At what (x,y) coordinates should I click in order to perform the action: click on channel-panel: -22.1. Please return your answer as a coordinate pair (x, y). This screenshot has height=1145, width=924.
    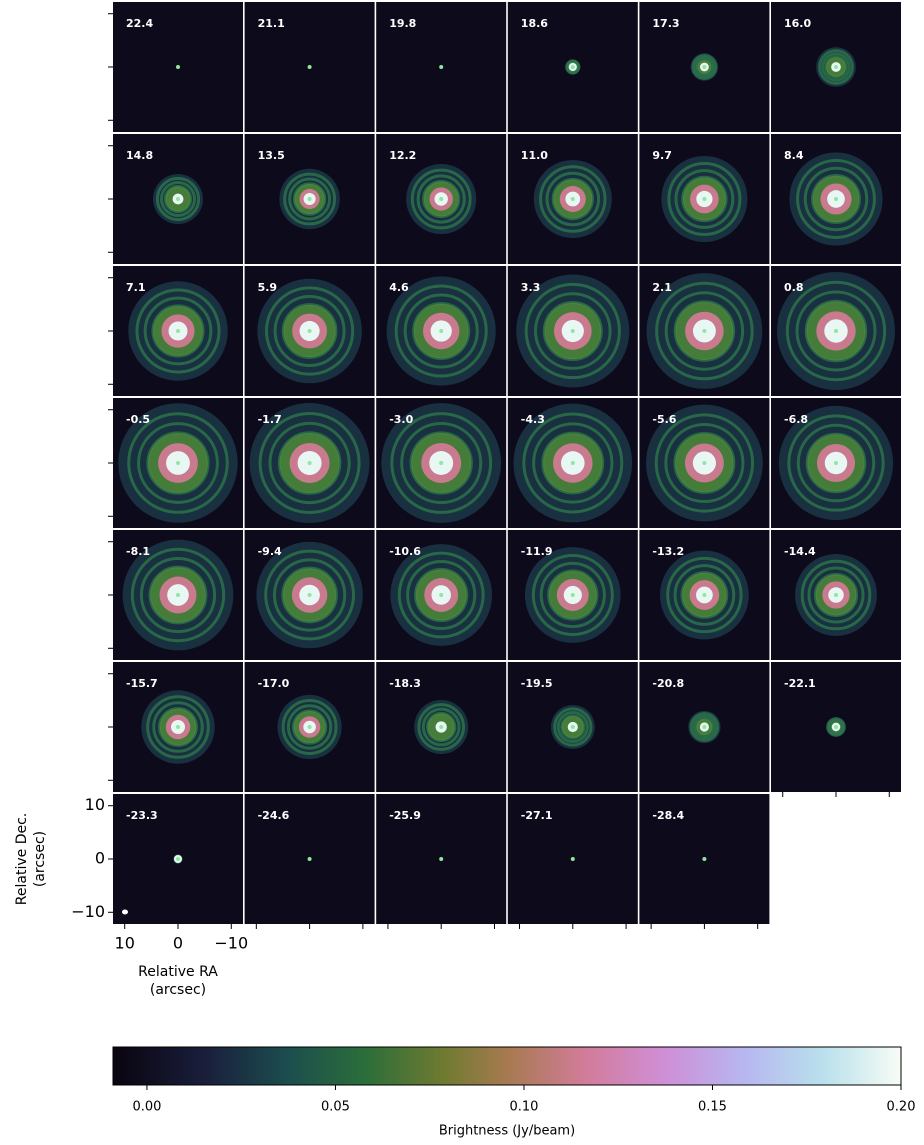
    Looking at the image, I should click on (836, 729).